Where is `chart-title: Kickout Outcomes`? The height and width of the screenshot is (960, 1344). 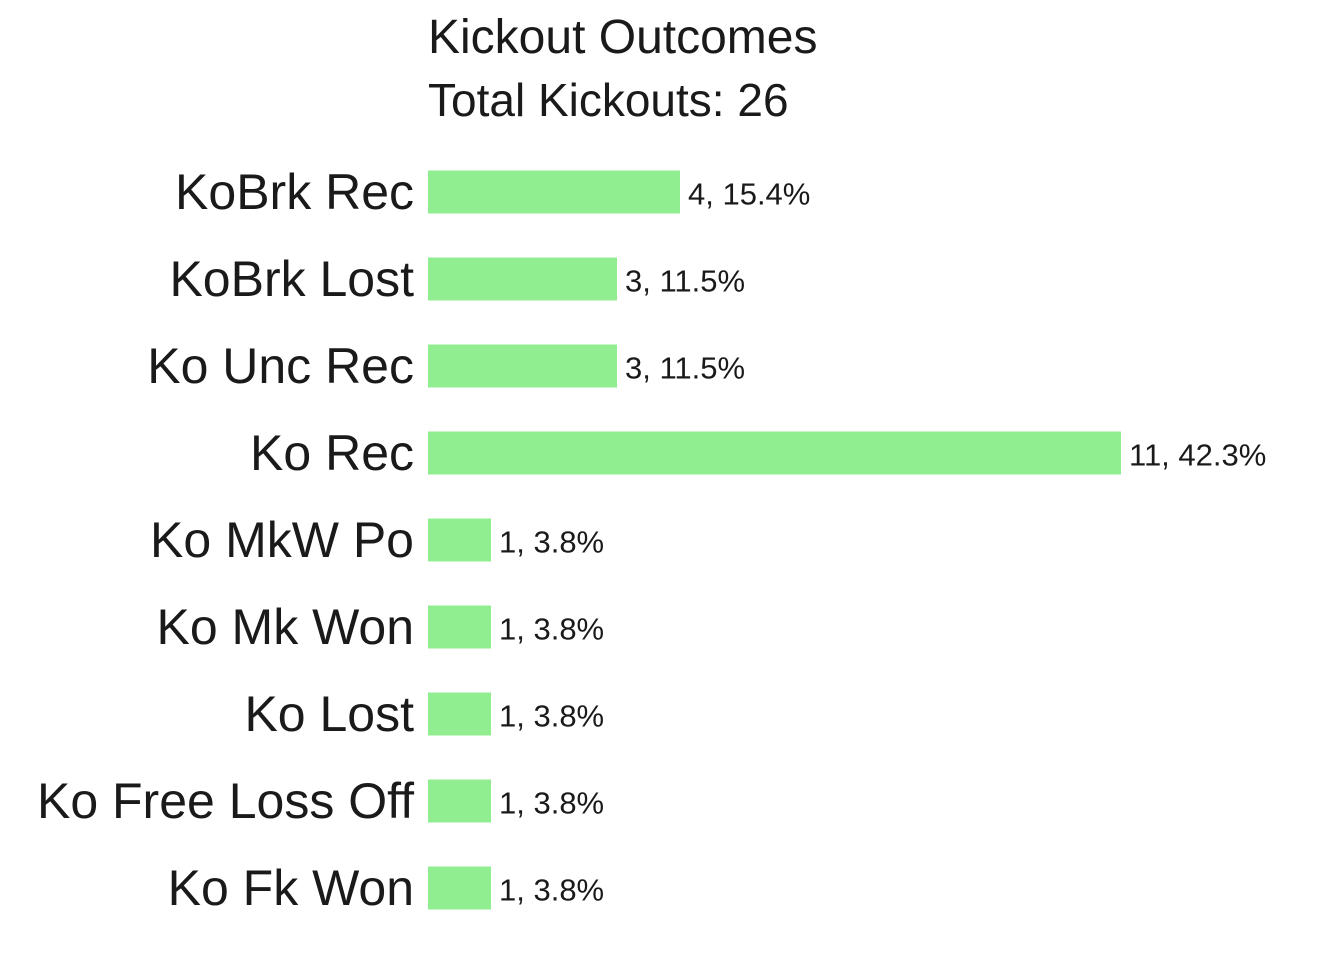 chart-title: Kickout Outcomes is located at coordinates (623, 37).